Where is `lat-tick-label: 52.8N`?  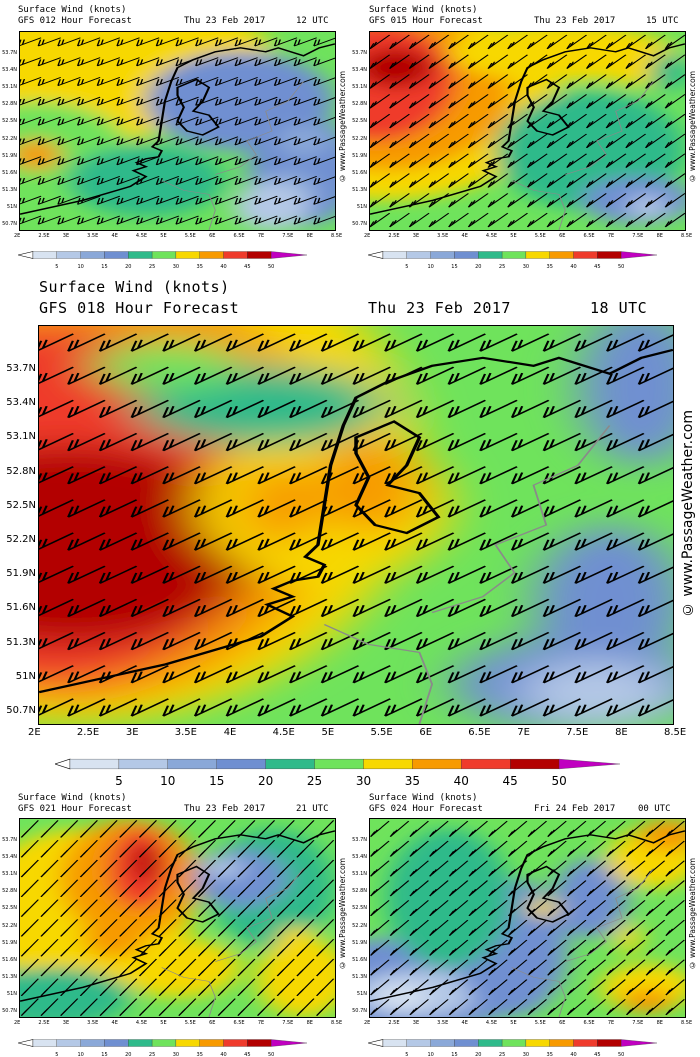 lat-tick-label: 52.8N is located at coordinates (9, 104).